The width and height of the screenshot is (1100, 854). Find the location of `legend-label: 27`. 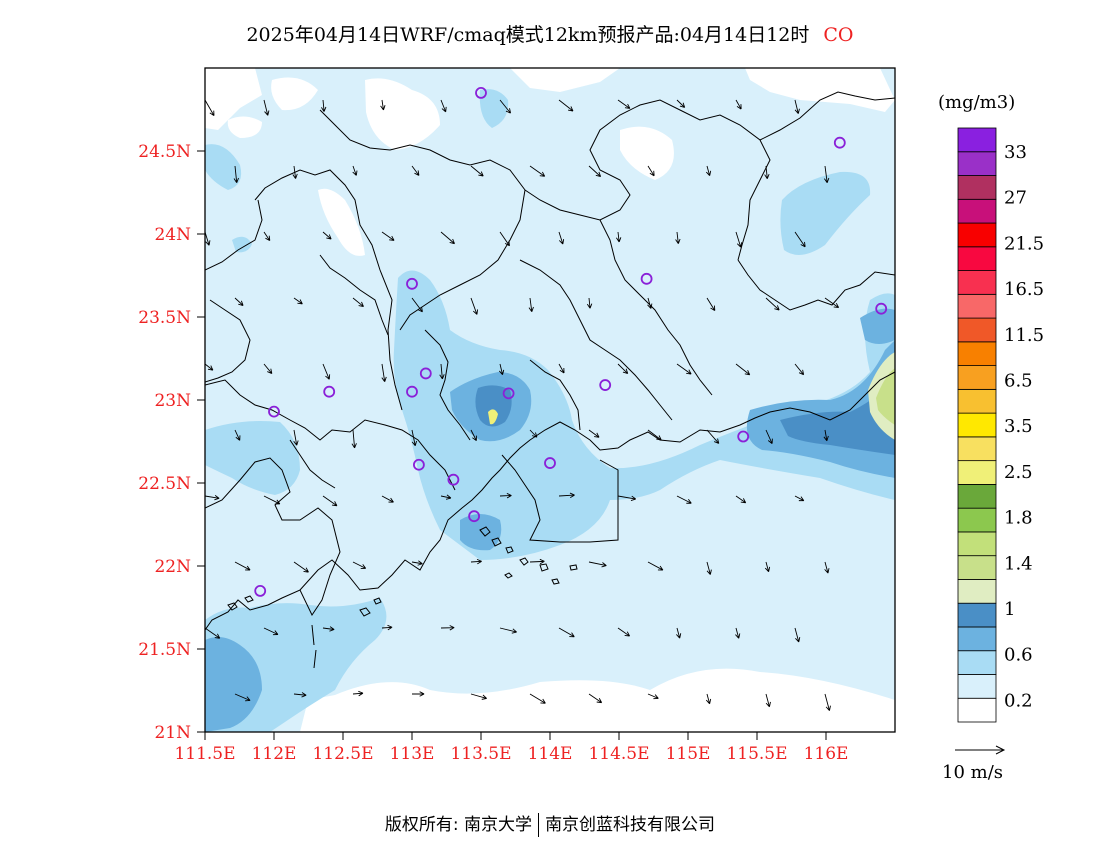

legend-label: 27 is located at coordinates (1015, 198).